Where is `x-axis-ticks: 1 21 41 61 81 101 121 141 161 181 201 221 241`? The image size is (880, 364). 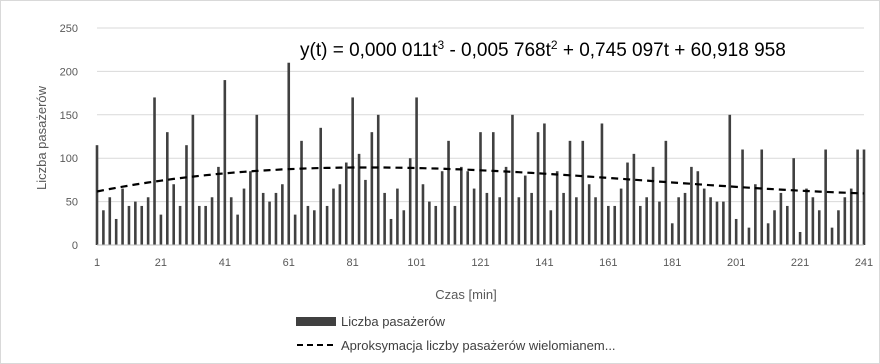
x-axis-ticks: 1 21 41 61 81 101 121 141 161 181 201 221 241 is located at coordinates (483, 263).